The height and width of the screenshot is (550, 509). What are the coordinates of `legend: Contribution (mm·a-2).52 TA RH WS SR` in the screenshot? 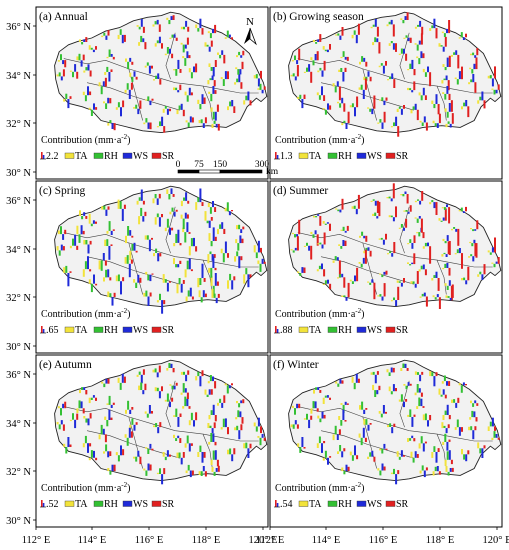 It's located at (107, 495).